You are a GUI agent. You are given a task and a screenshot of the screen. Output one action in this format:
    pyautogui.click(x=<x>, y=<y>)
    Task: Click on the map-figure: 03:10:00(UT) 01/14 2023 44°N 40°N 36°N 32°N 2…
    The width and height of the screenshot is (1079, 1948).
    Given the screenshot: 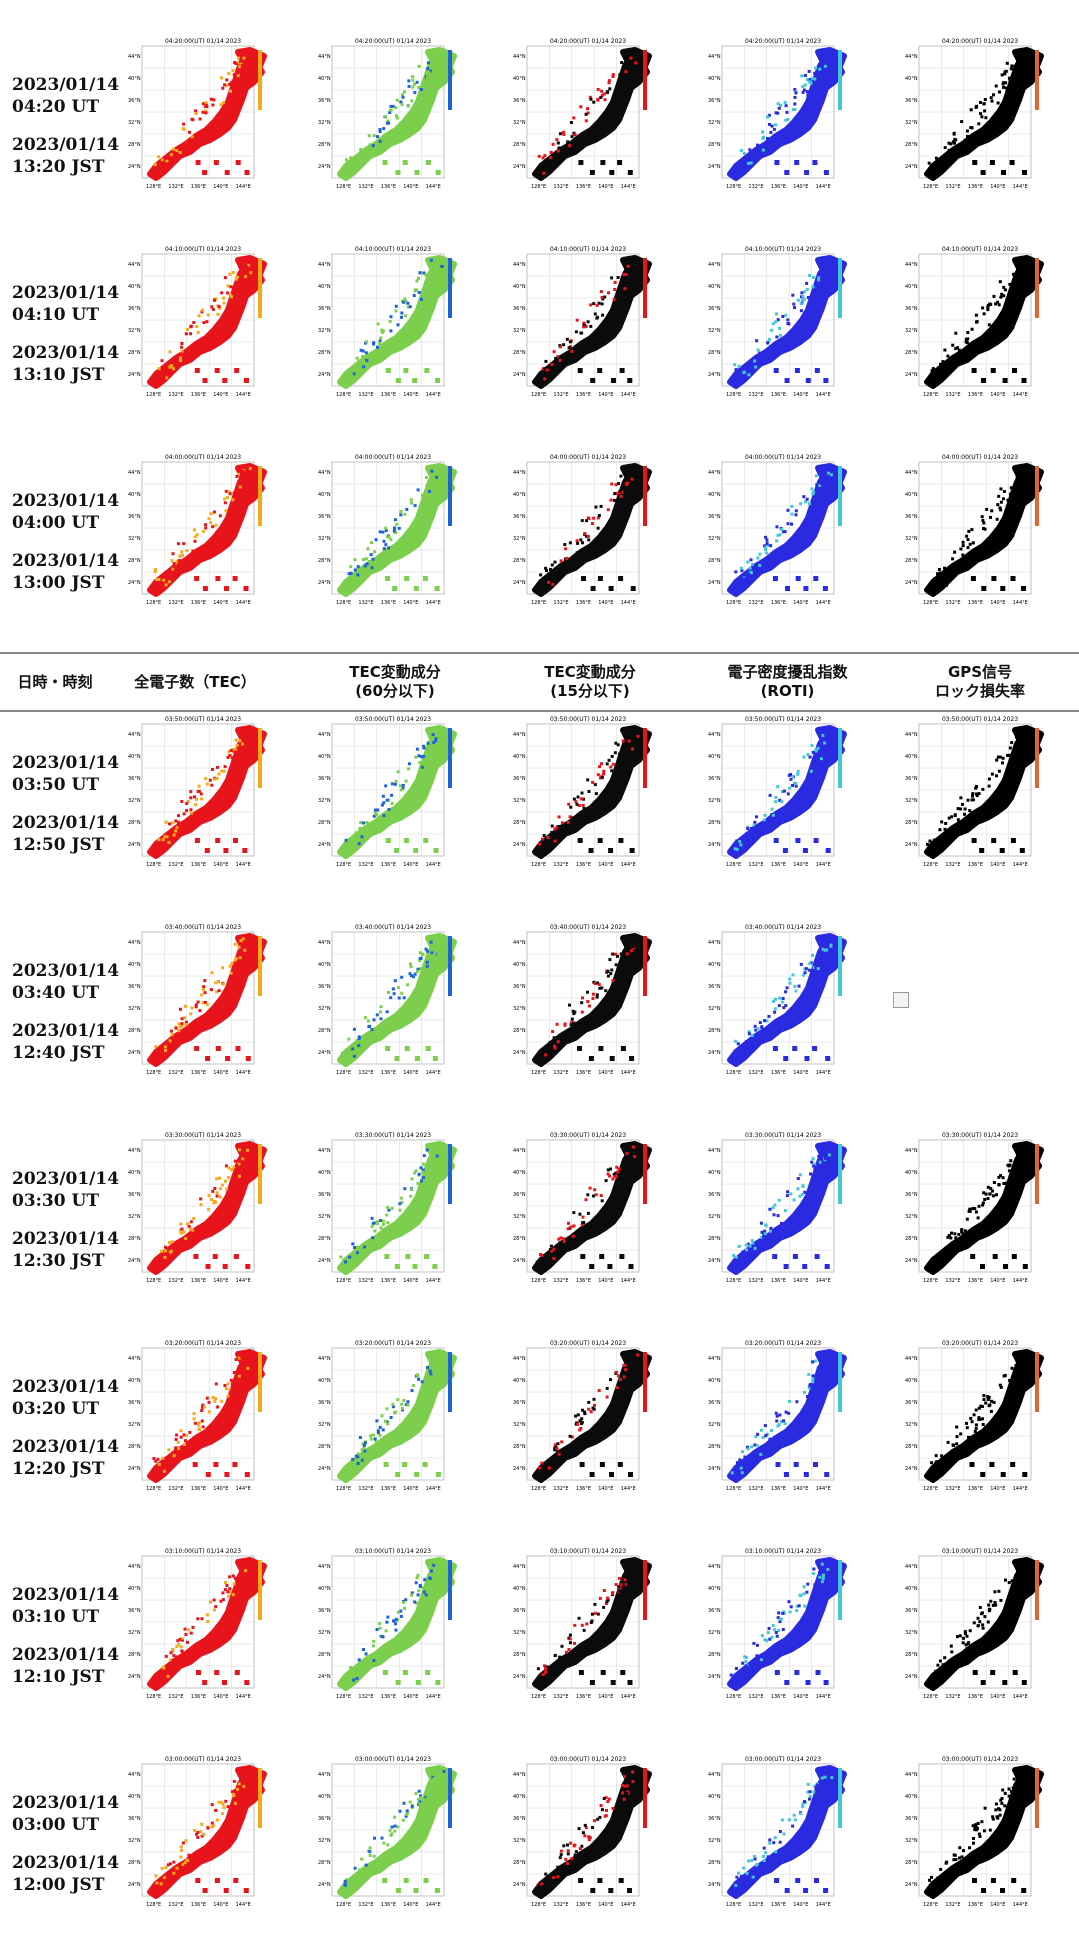 What is the action you would take?
    pyautogui.click(x=974, y=1624)
    